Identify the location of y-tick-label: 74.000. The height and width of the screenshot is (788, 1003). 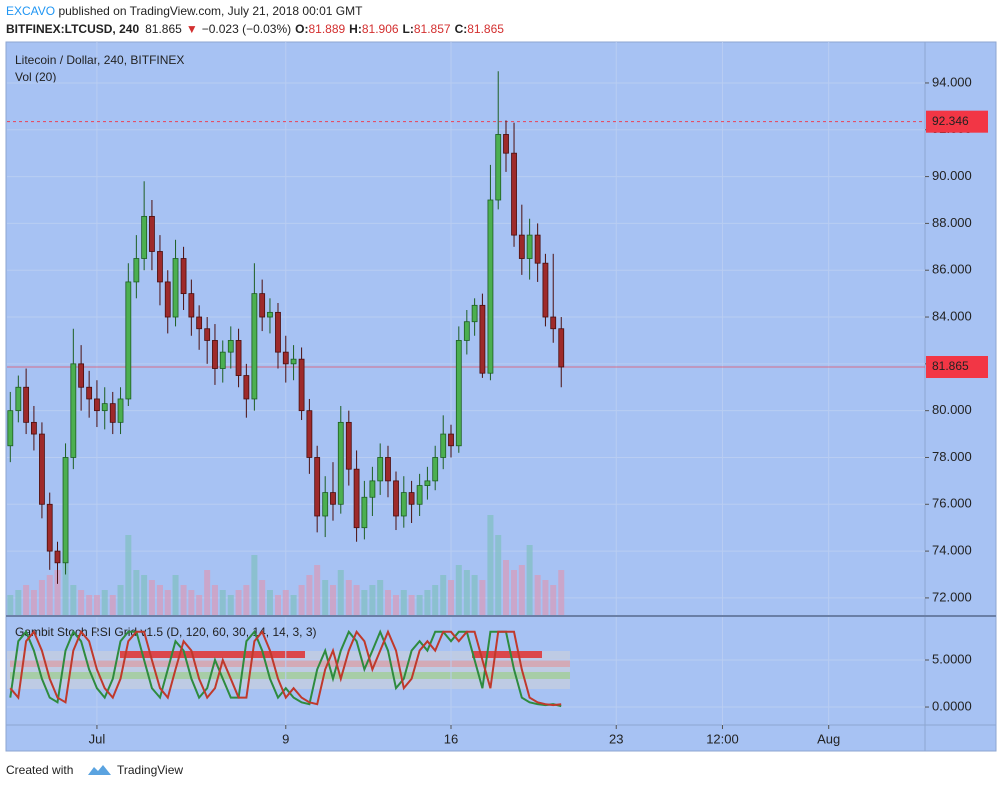
(952, 550).